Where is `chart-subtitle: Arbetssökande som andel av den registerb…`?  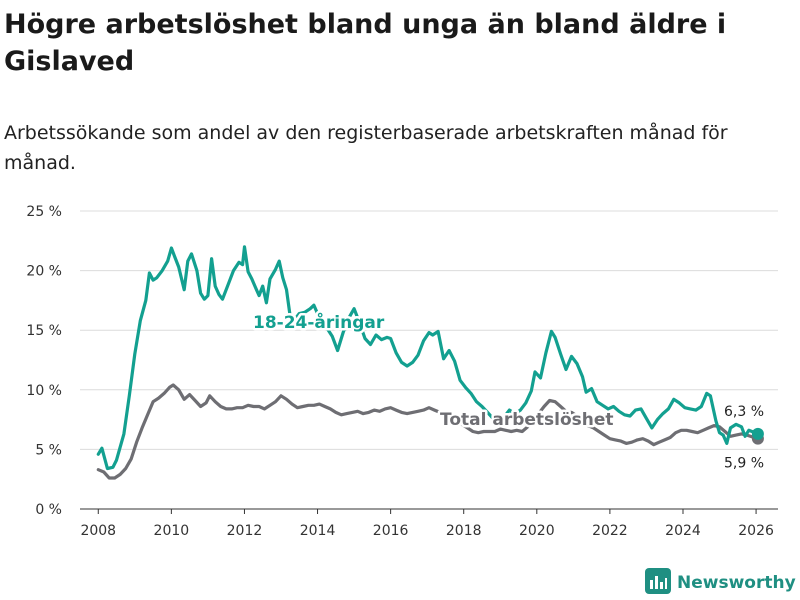
chart-subtitle: Arbetssökande som andel av den registerb… is located at coordinates (366, 148).